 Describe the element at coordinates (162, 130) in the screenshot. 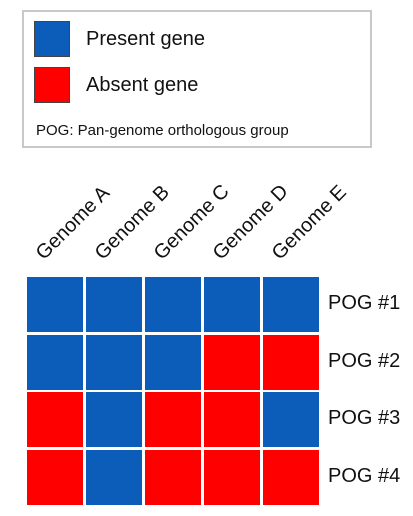

I see `legend-note: POG: Pan-genome orthologous group` at that location.